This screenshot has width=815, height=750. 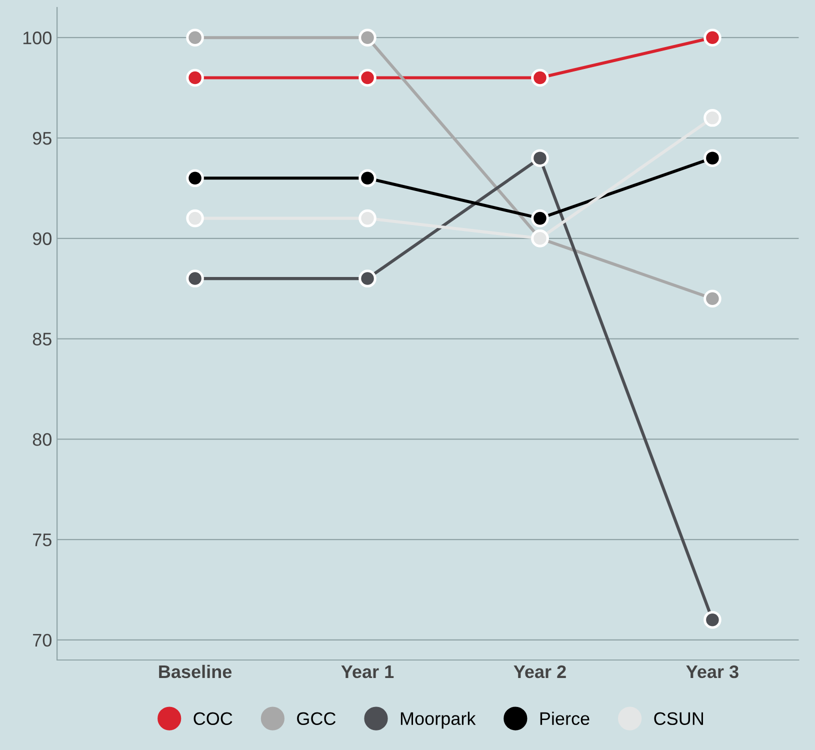 I want to click on x-tick-label: Year 3, so click(x=712, y=671).